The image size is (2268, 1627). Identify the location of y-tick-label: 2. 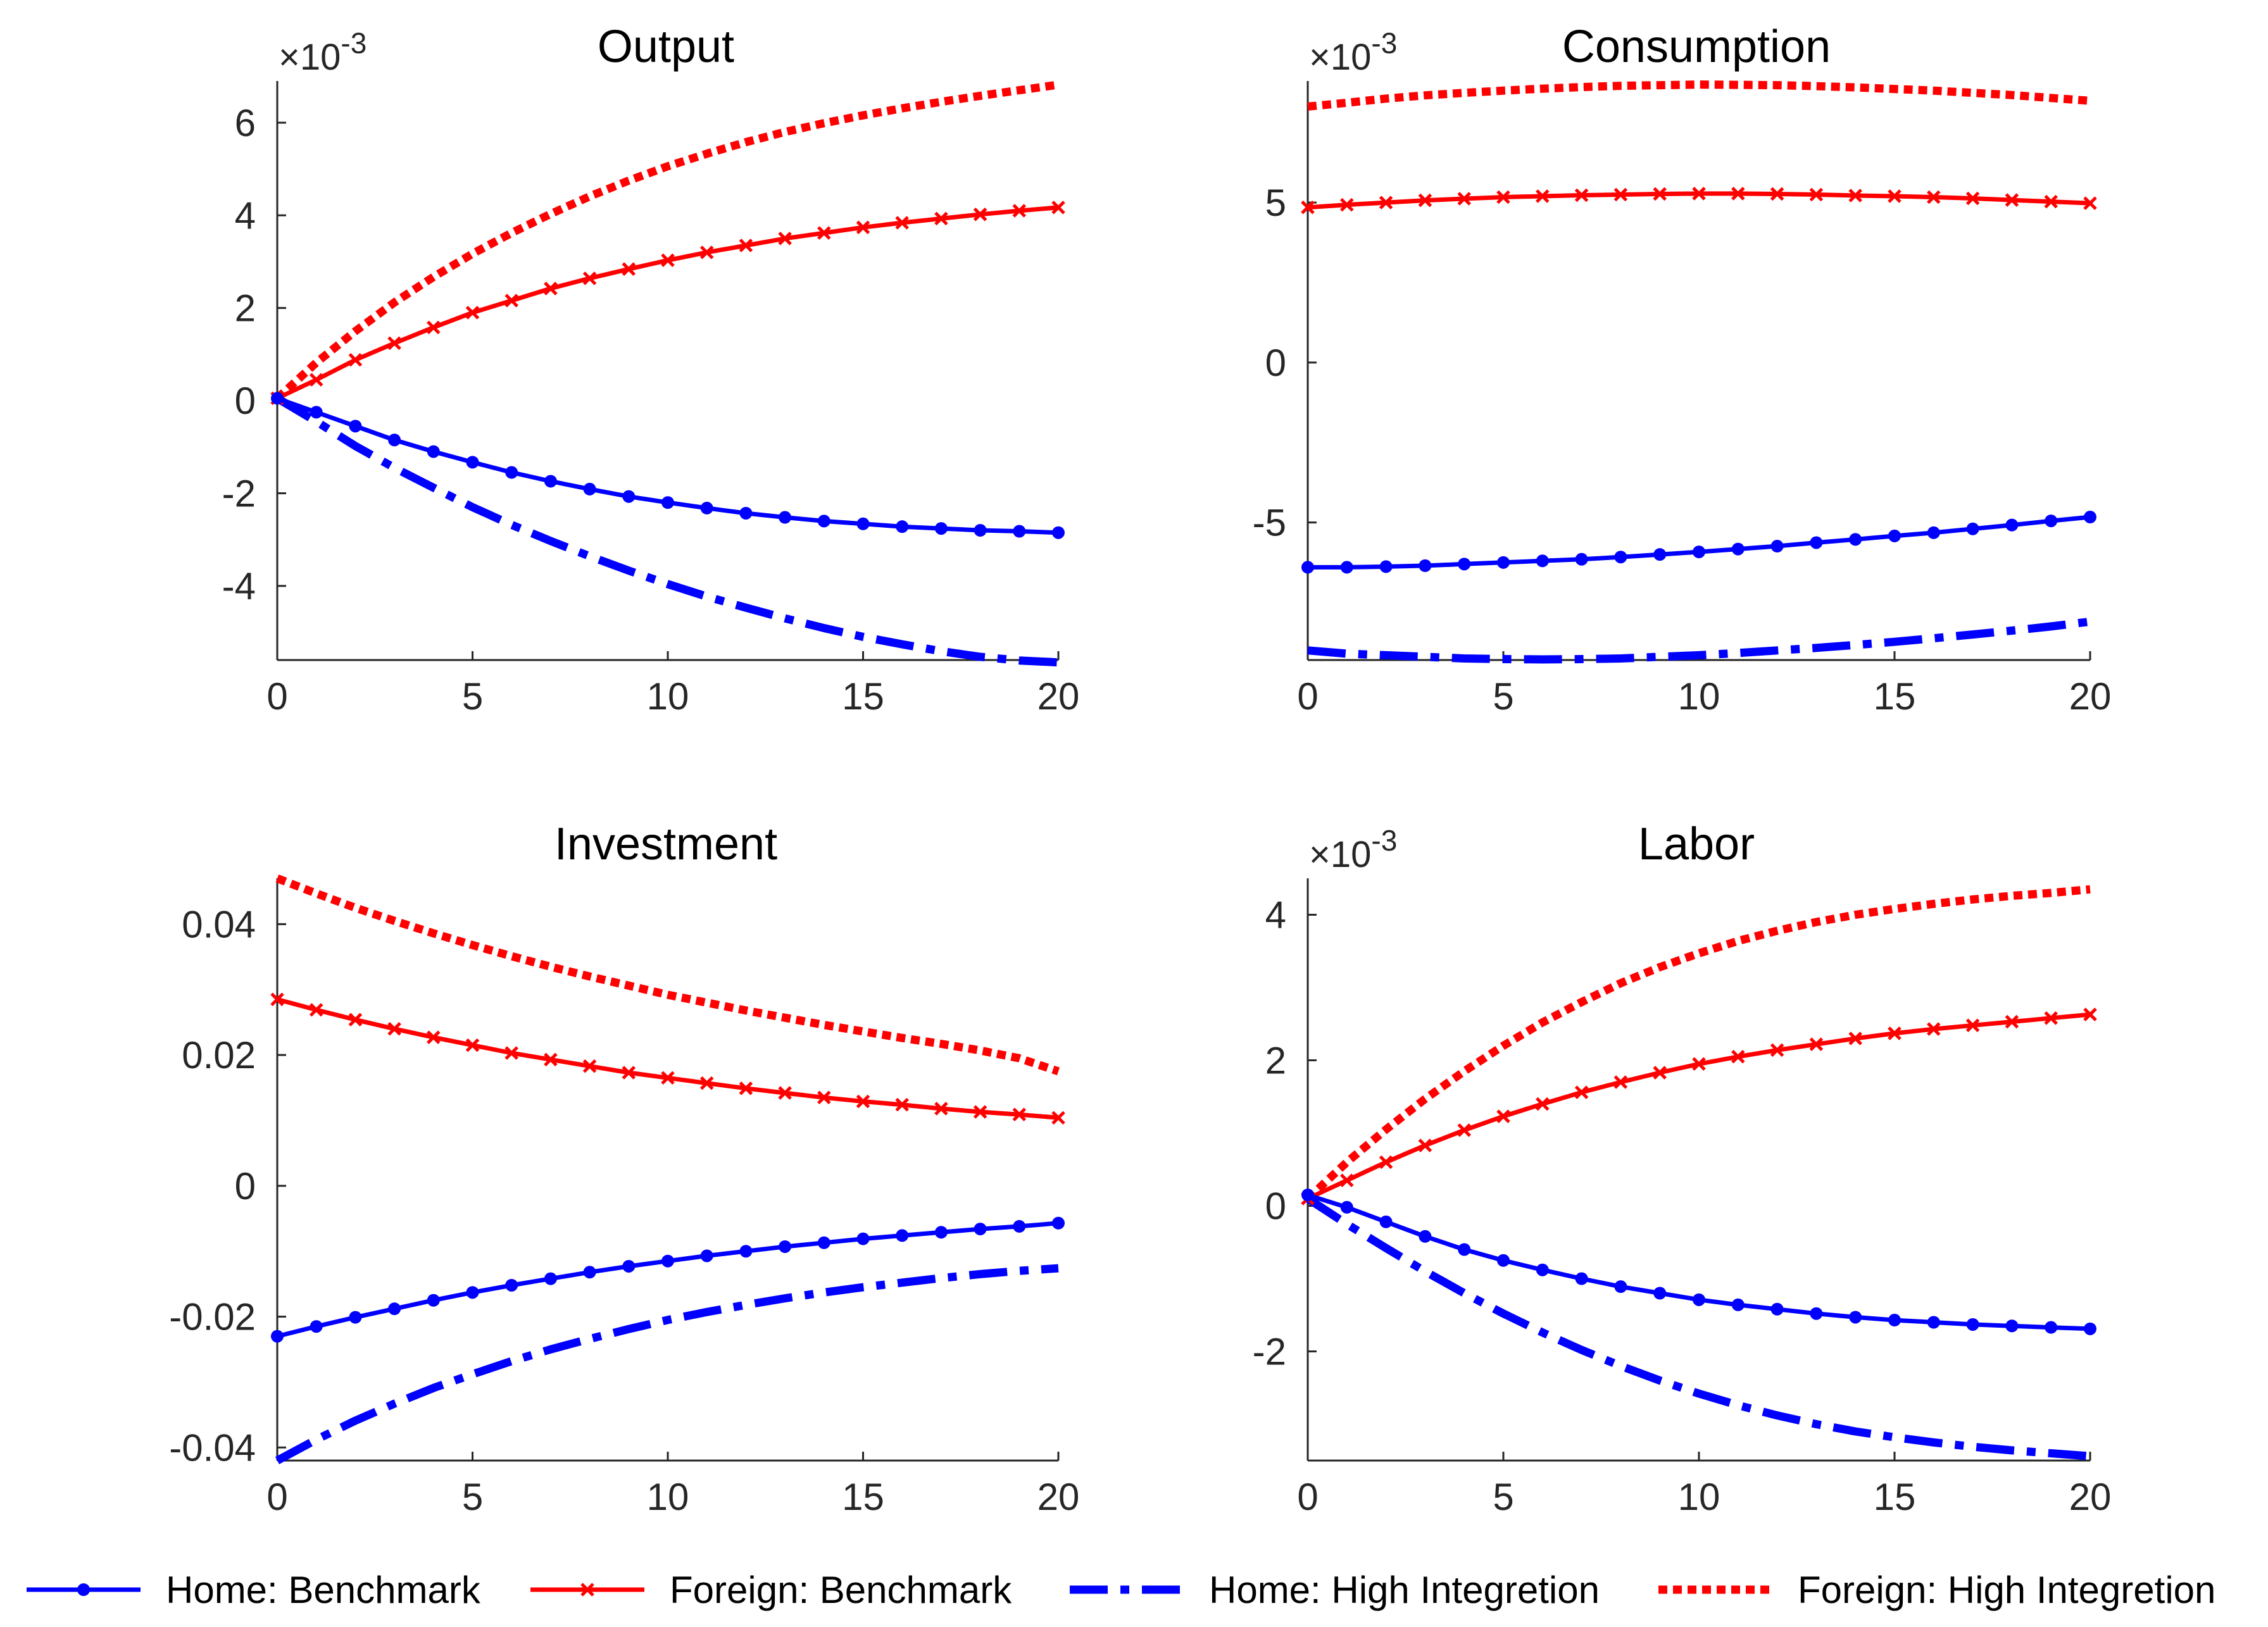
(1275, 1061).